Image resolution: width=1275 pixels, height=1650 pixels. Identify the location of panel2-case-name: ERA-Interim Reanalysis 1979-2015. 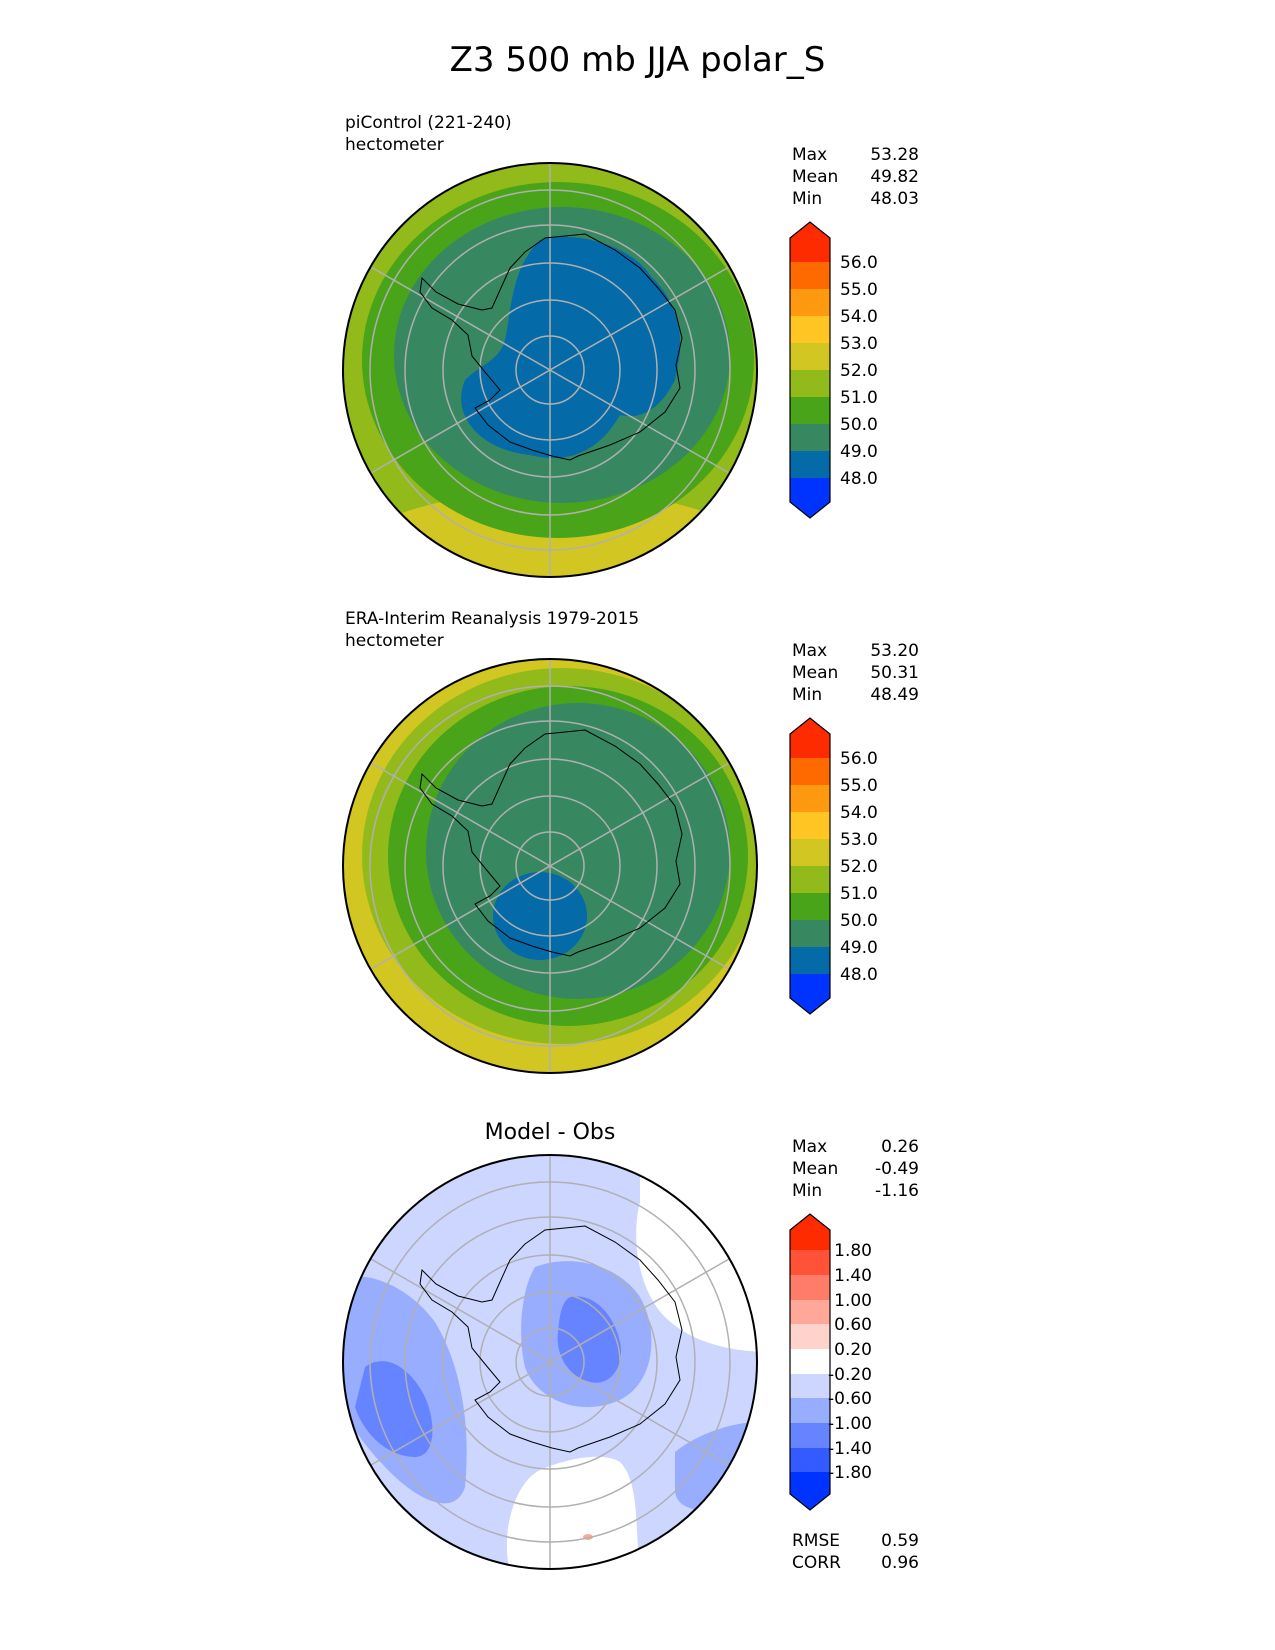
(492, 619).